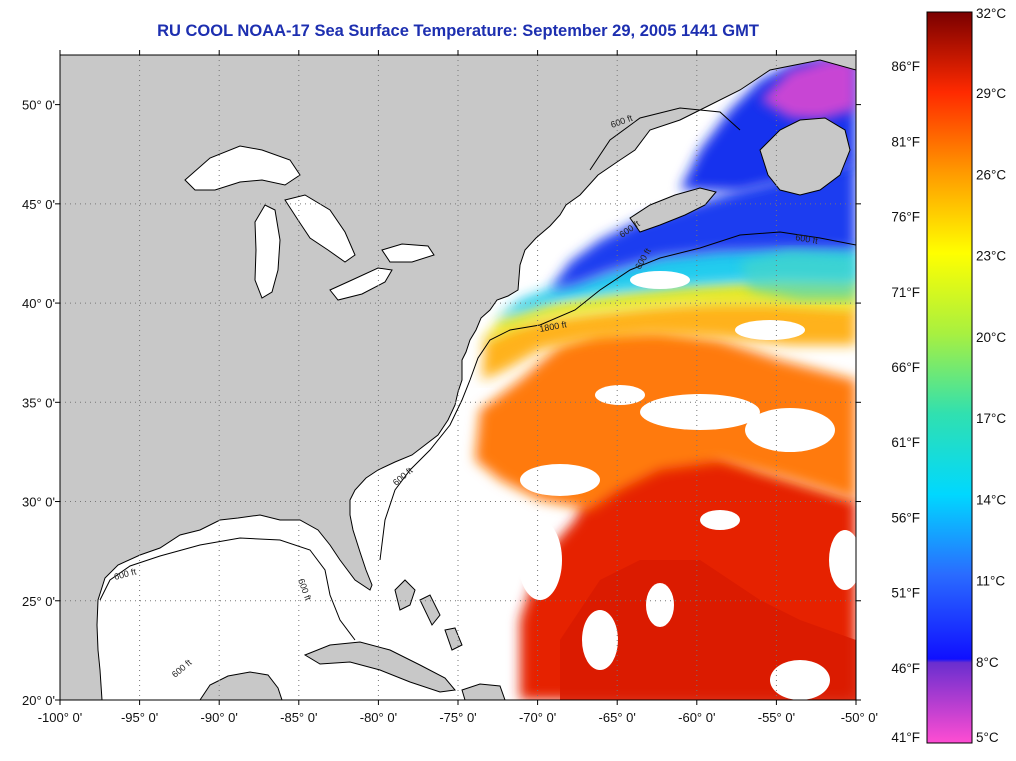  I want to click on celsius-label: 32°C, so click(991, 13).